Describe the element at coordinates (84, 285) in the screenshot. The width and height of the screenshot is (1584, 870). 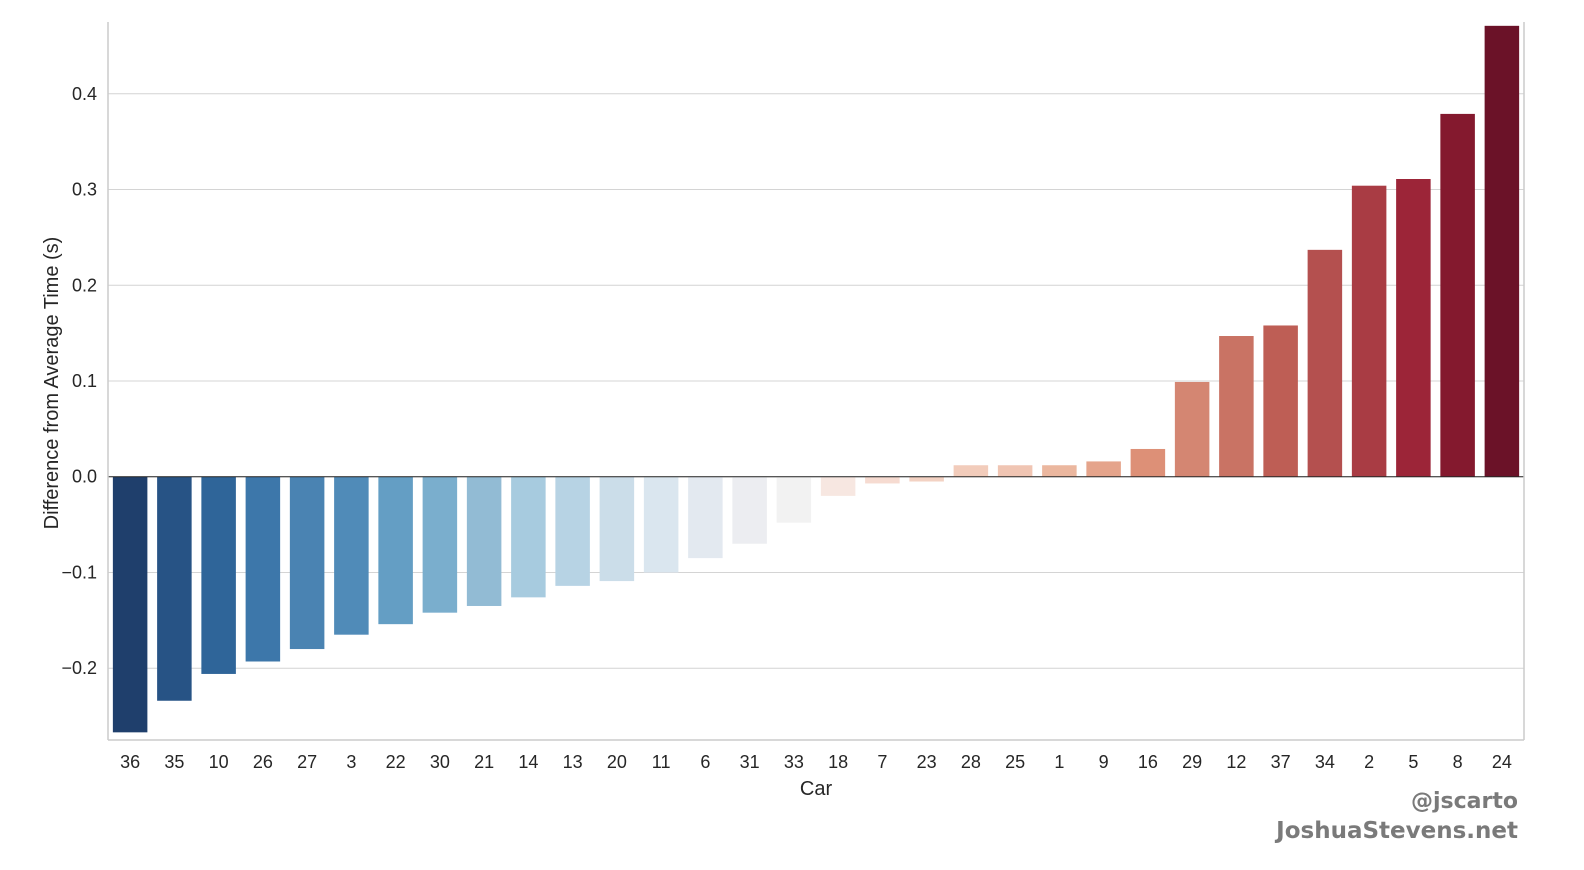
I see `y-tick-label: 0.2` at that location.